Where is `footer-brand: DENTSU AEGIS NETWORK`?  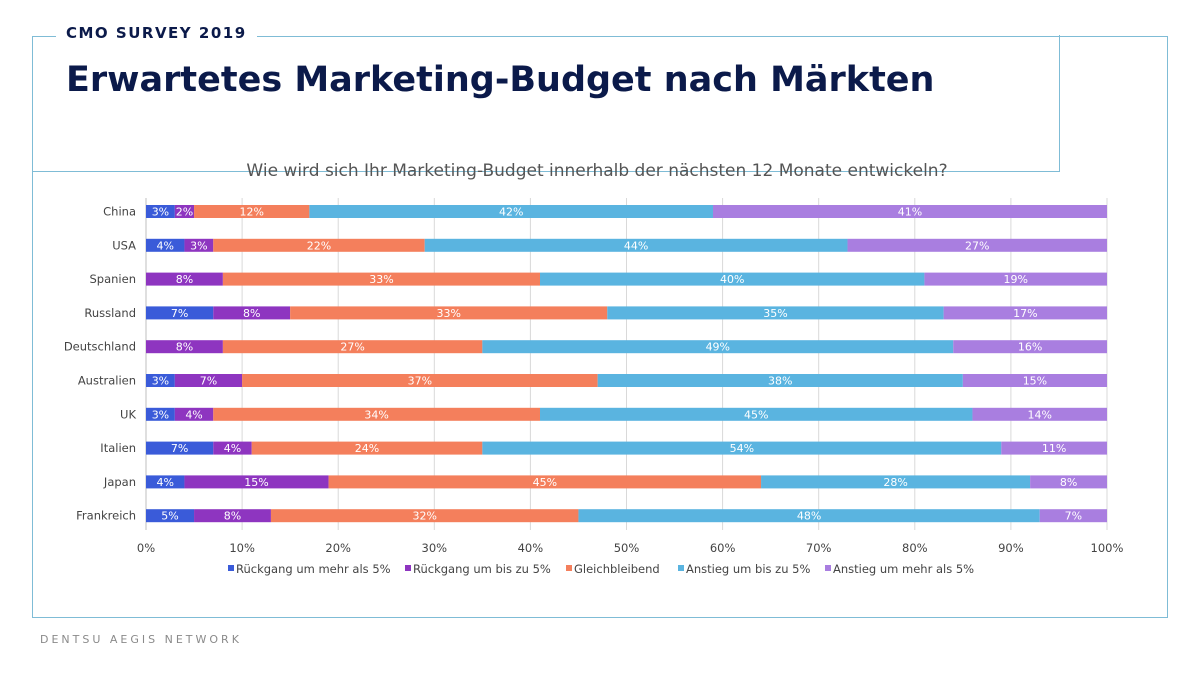 footer-brand: DENTSU AEGIS NETWORK is located at coordinates (141, 639).